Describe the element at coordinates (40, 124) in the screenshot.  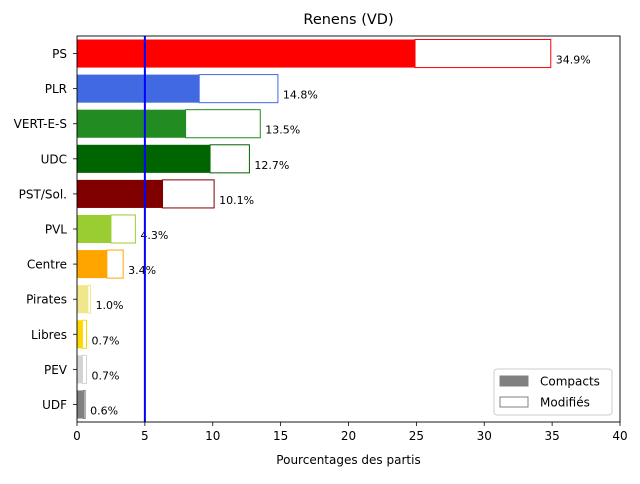
I see `y-tick-label-3: VERT-E-S` at that location.